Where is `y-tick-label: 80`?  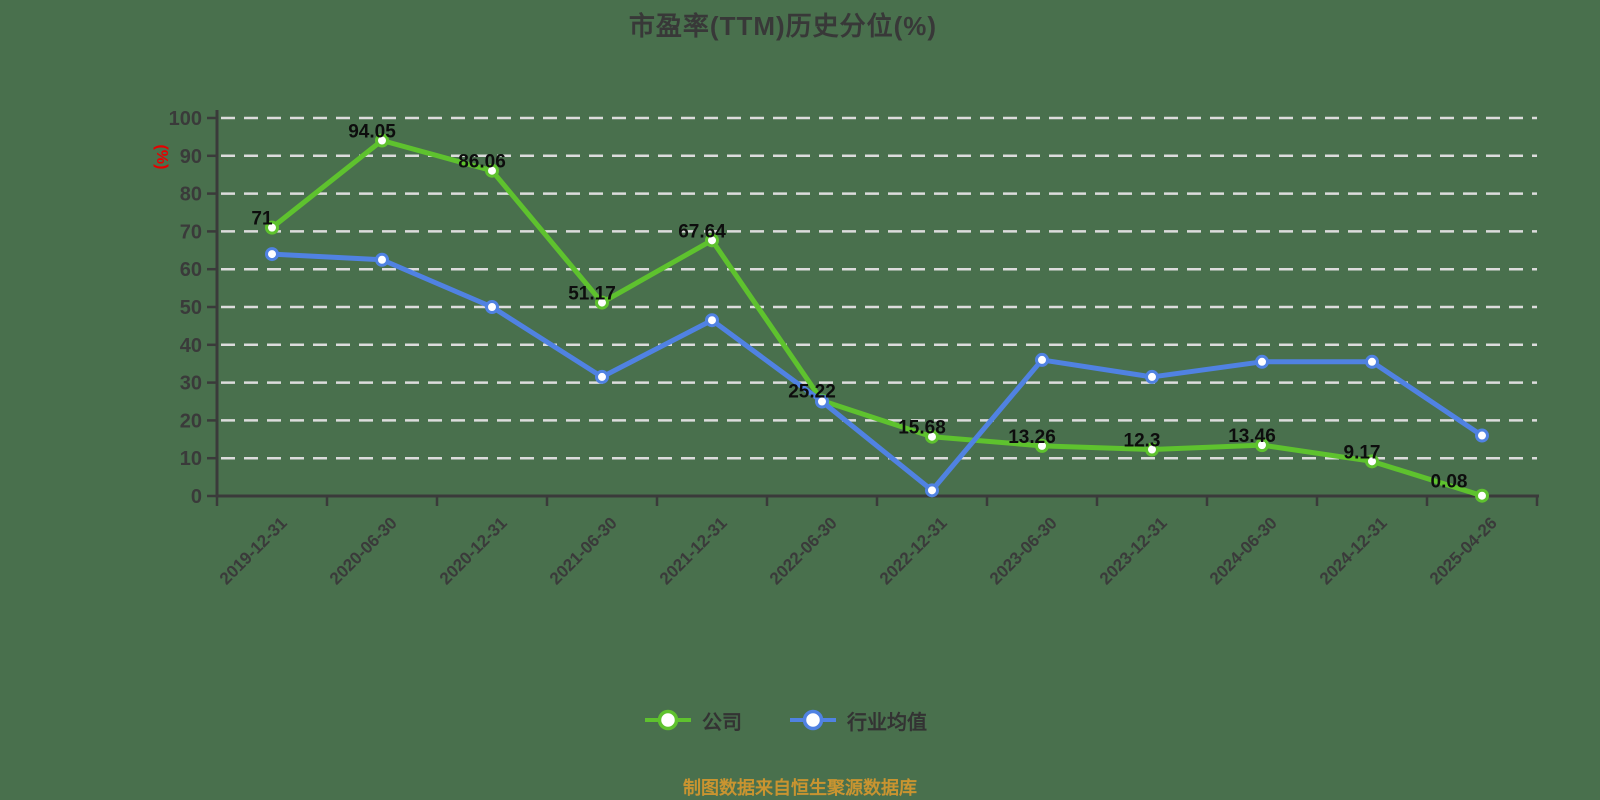 y-tick-label: 80 is located at coordinates (191, 195).